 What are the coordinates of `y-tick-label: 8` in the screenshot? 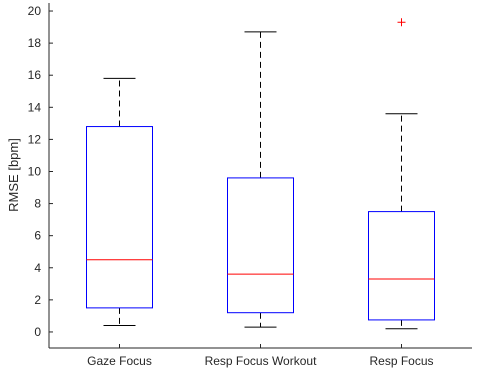 It's located at (37, 204).